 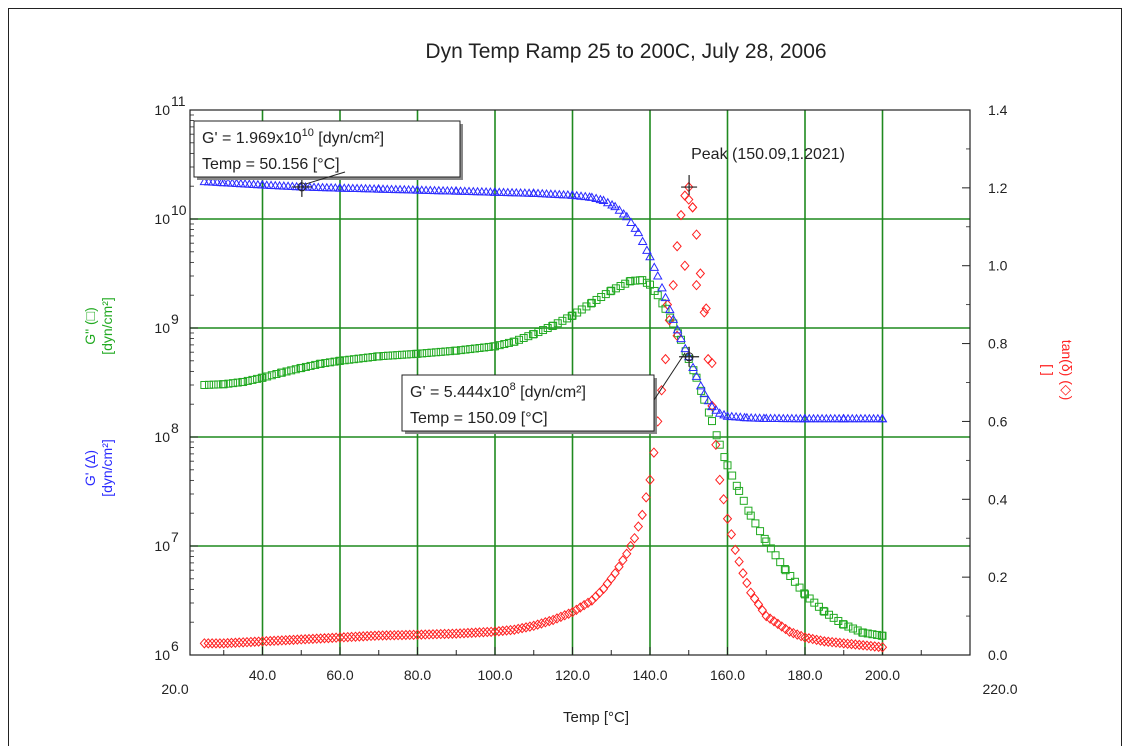 What do you see at coordinates (174, 689) in the screenshot?
I see `x-tick-label: 20.0` at bounding box center [174, 689].